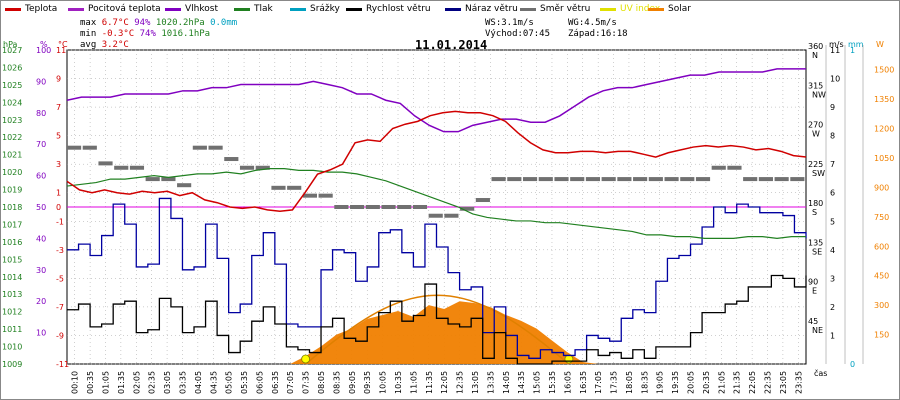 This screenshot has height=400, width=900. I want to click on humidity-tick: 80, so click(41, 113).